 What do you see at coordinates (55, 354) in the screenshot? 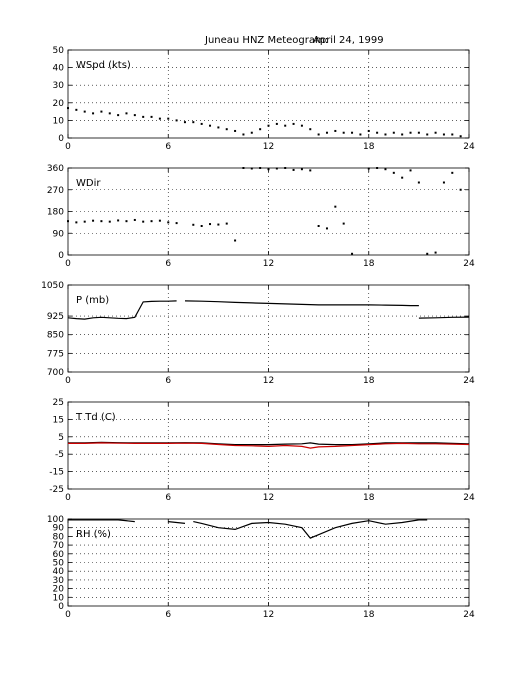
I see `y-tick-label: 775` at bounding box center [55, 354].